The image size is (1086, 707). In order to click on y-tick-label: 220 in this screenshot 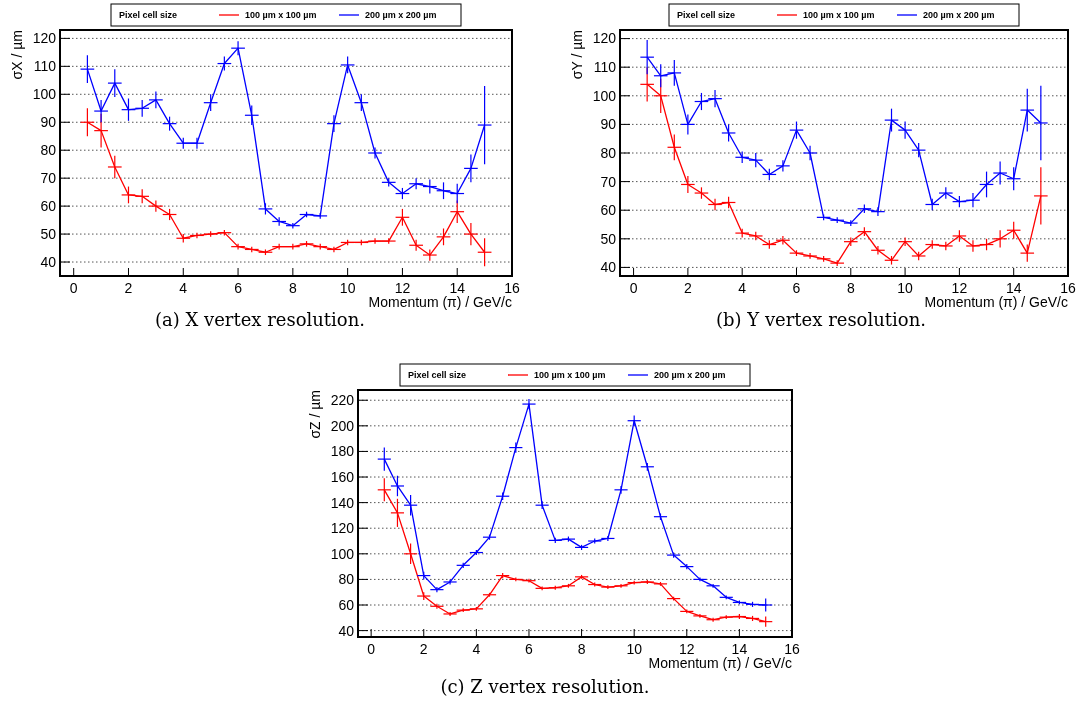, I will do `click(342, 400)`.